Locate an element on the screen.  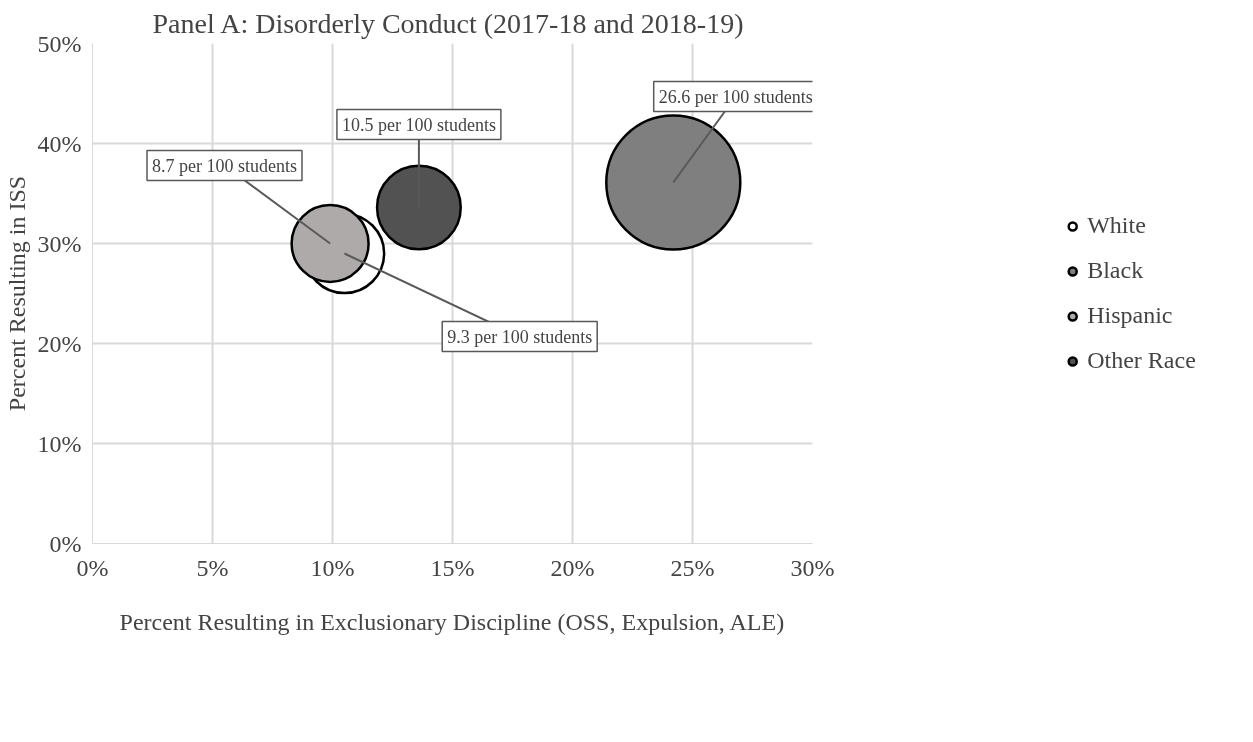
y-tick-label: 0% is located at coordinates (65, 543).